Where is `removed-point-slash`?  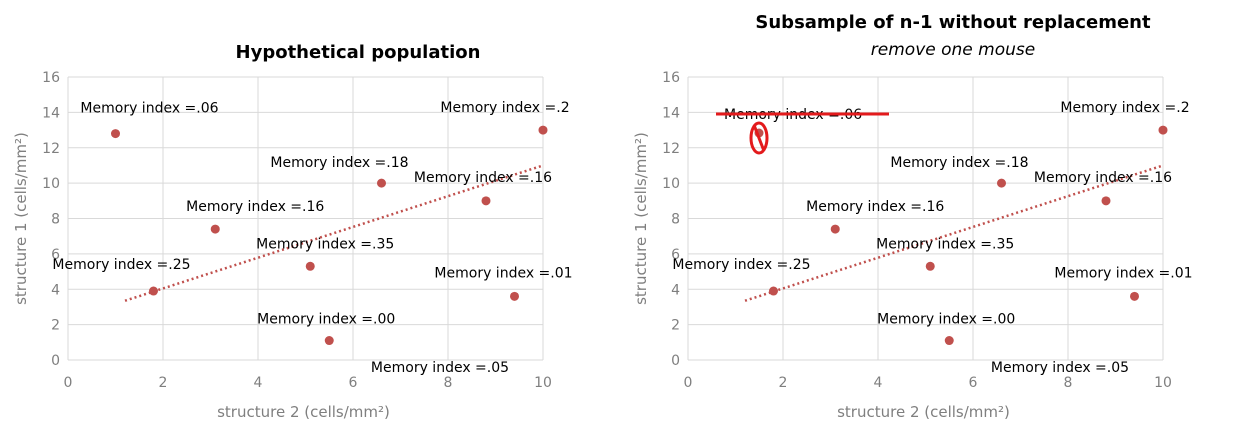
removed-point-slash is located at coordinates (759, 138).